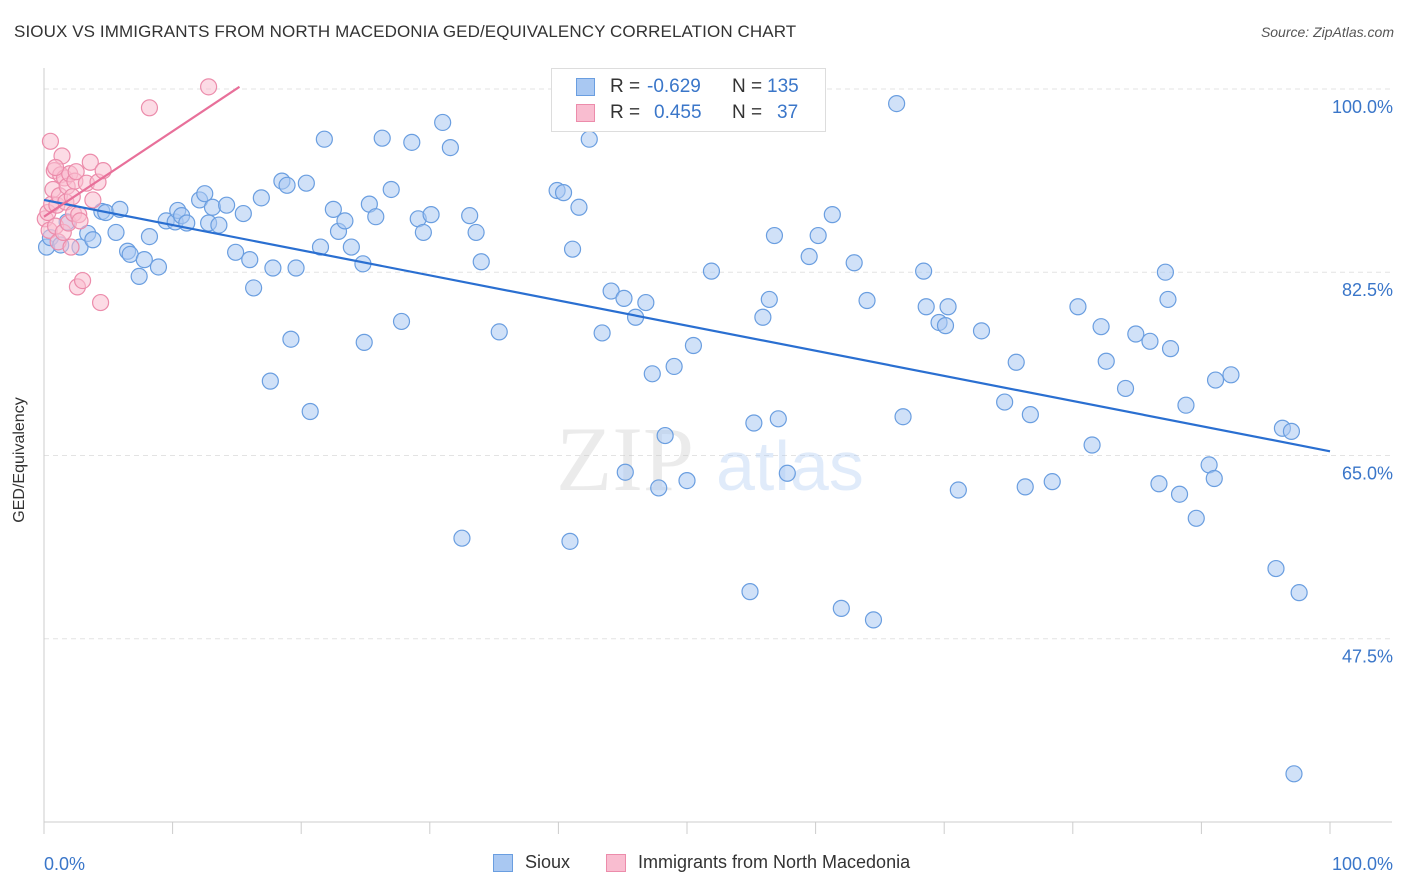 This screenshot has width=1406, height=892. What do you see at coordinates (142, 151) in the screenshot?
I see `macedonia-trend-line` at bounding box center [142, 151].